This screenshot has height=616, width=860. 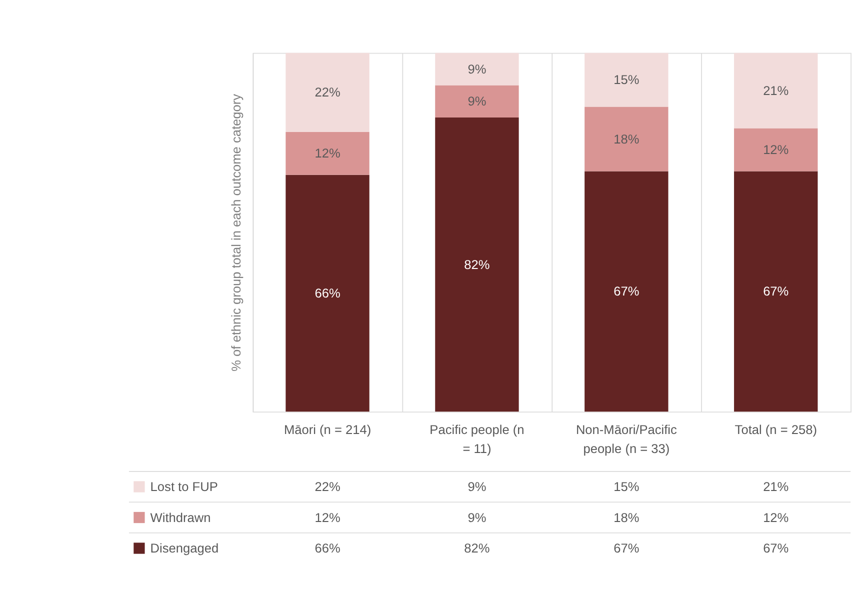 I want to click on legend-label: Lost to FUP, so click(x=184, y=486).